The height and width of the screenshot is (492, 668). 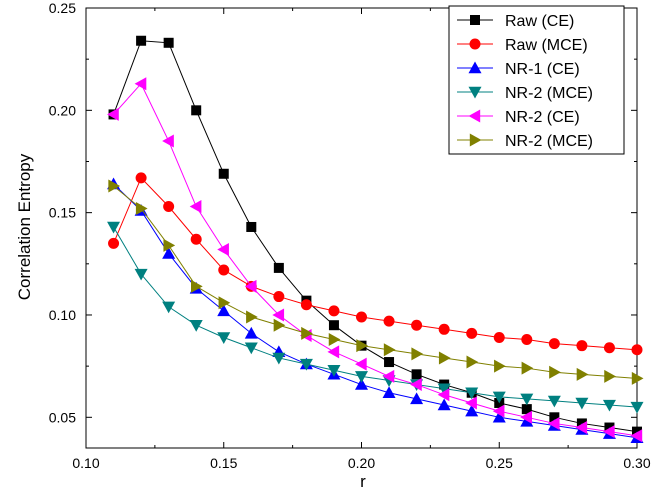 What do you see at coordinates (636, 463) in the screenshot?
I see `x-tick-label: 0.30` at bounding box center [636, 463].